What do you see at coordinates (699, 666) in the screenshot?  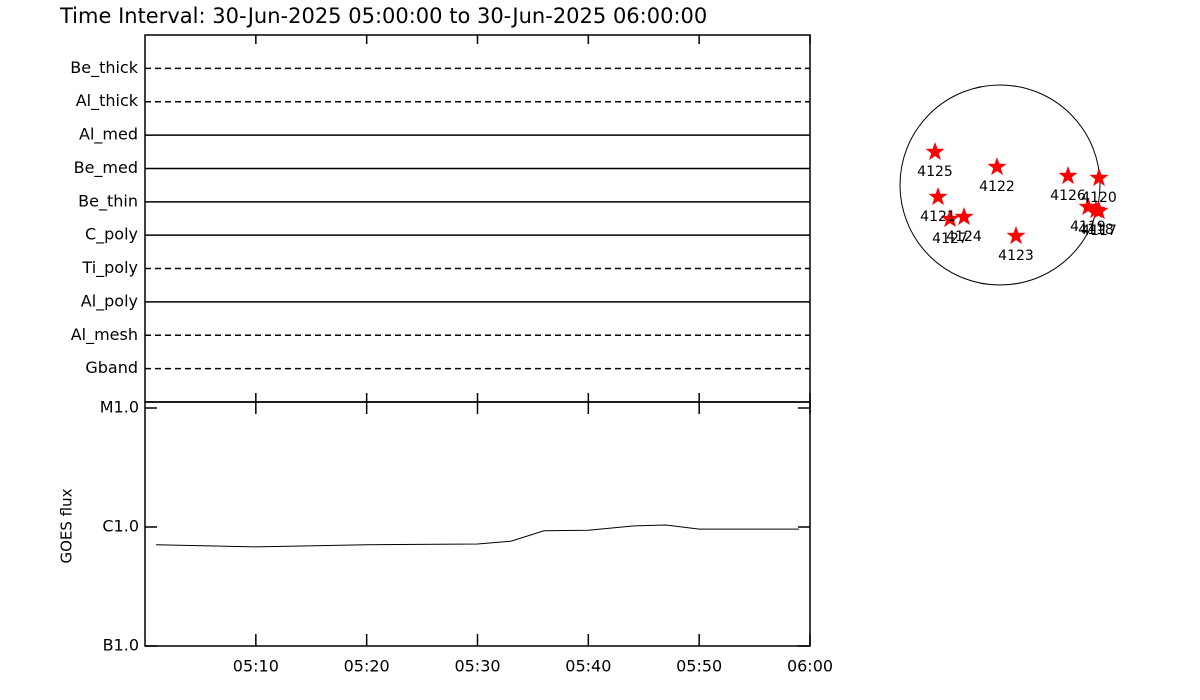 I see `x-tick-label: 05:50` at bounding box center [699, 666].